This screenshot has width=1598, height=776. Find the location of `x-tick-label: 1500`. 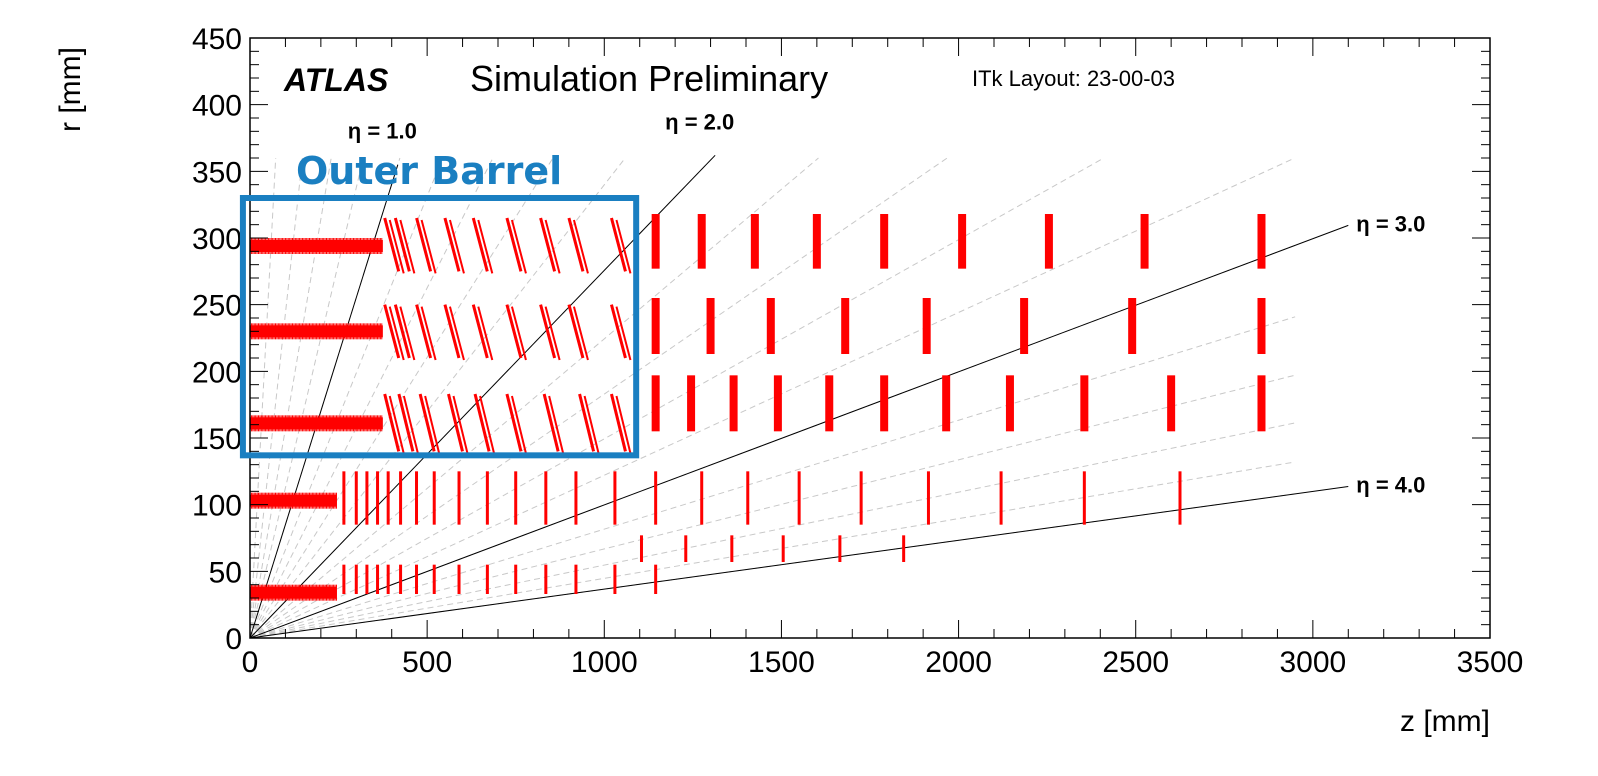

x-tick-label: 1500 is located at coordinates (781, 662).